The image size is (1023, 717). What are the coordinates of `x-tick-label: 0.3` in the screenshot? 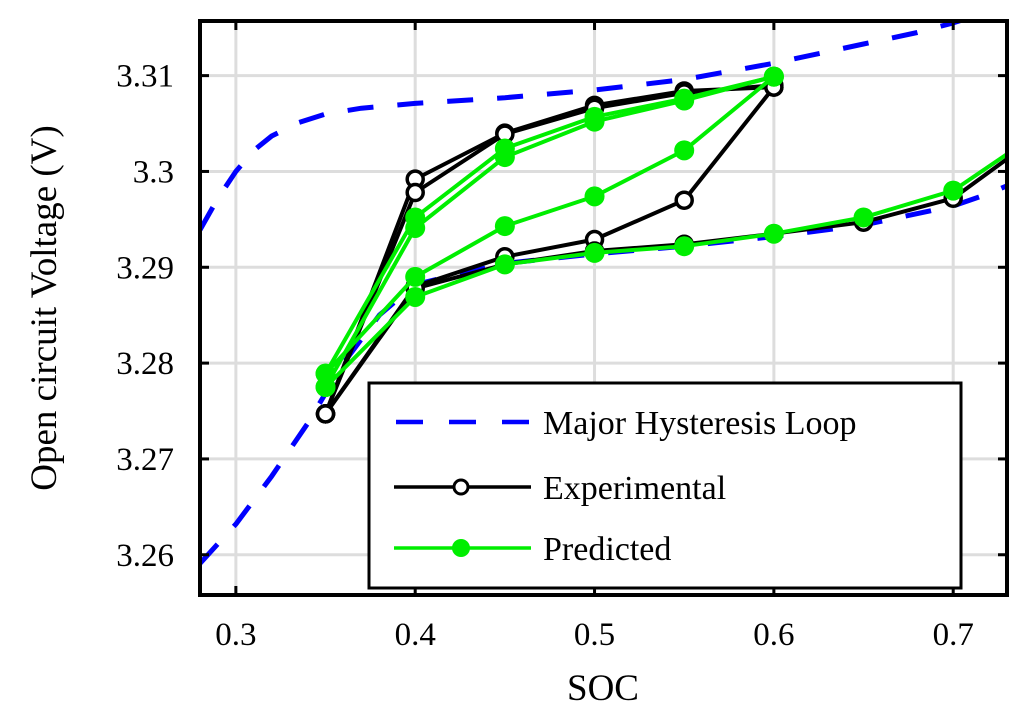 It's located at (235, 635).